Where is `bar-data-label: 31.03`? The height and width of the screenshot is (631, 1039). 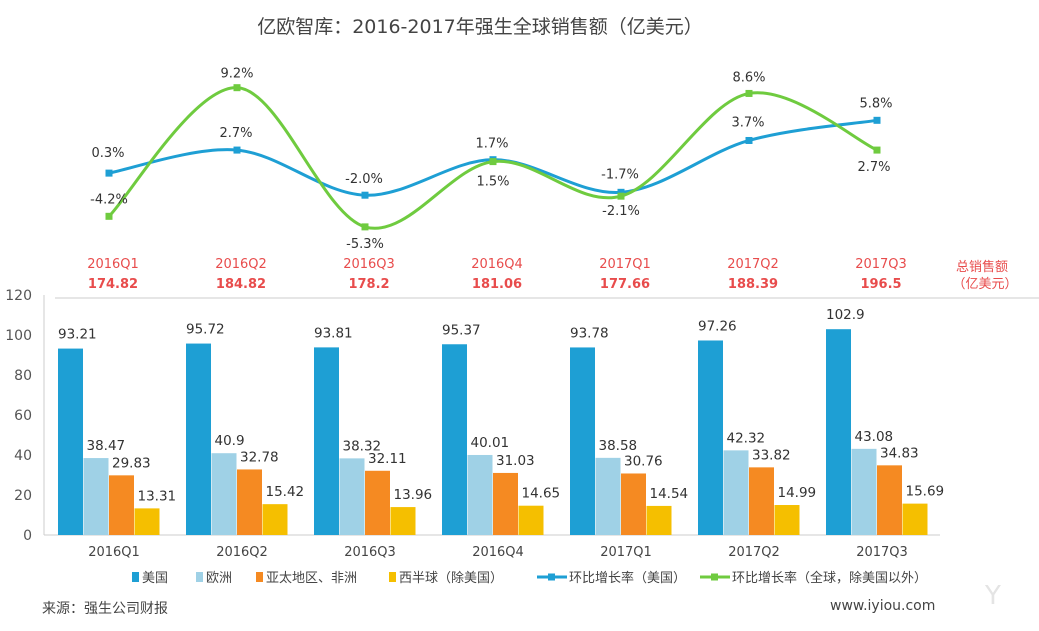
bar-data-label: 31.03 is located at coordinates (515, 461).